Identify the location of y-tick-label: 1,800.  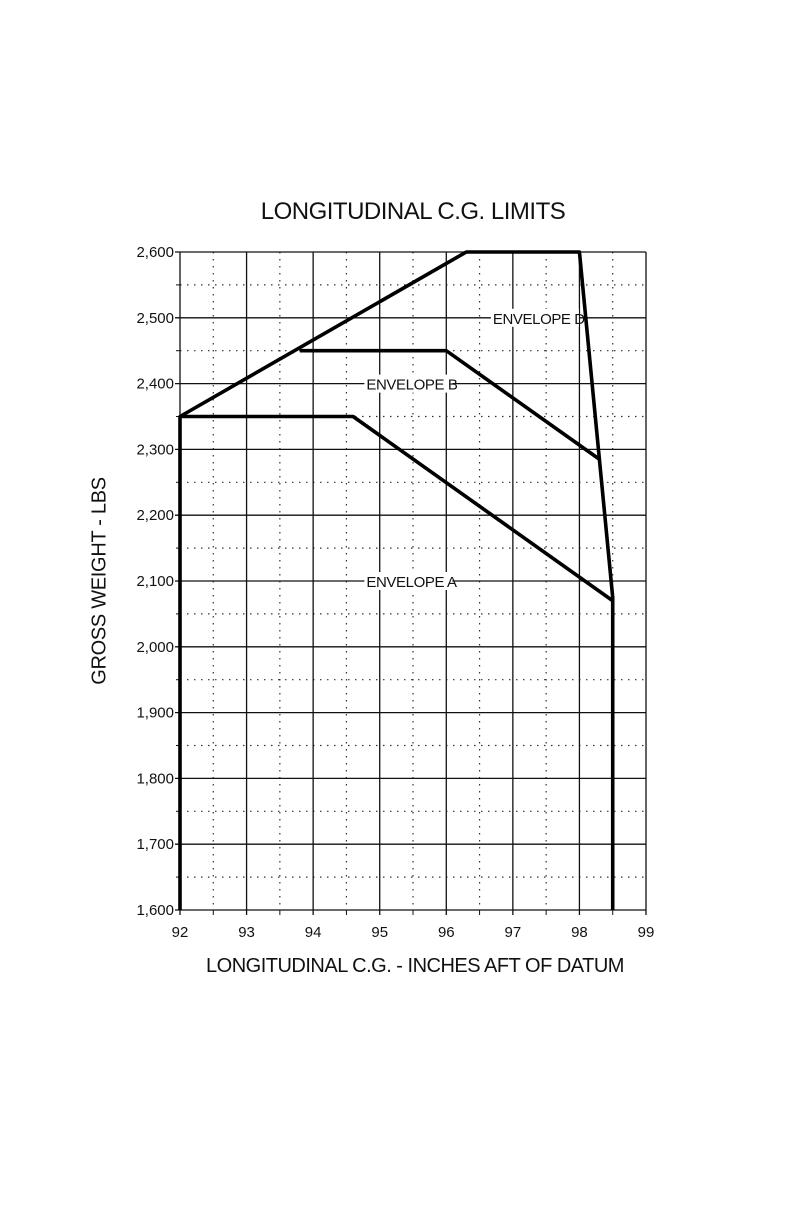
(155, 778).